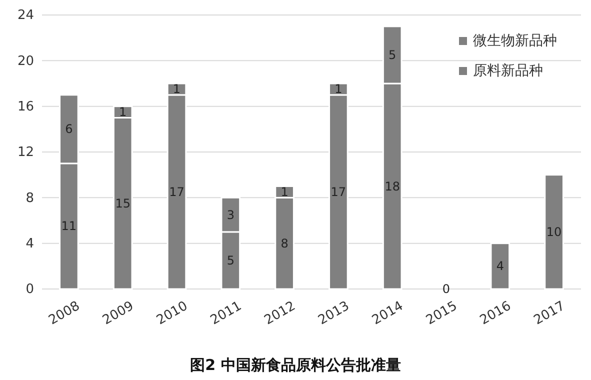 This screenshot has height=380, width=591. What do you see at coordinates (392, 186) in the screenshot?
I see `data-label: 18` at bounding box center [392, 186].